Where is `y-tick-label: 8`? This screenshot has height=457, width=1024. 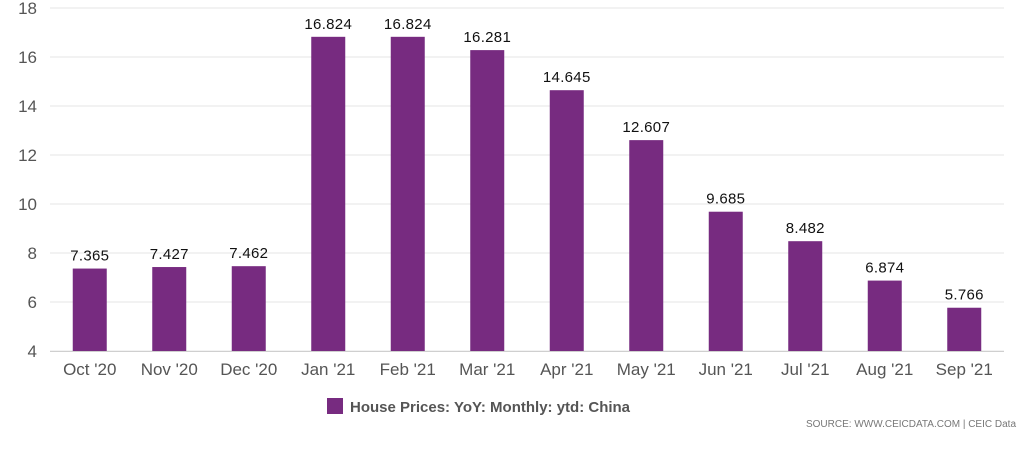
y-tick-label: 8 is located at coordinates (32, 253).